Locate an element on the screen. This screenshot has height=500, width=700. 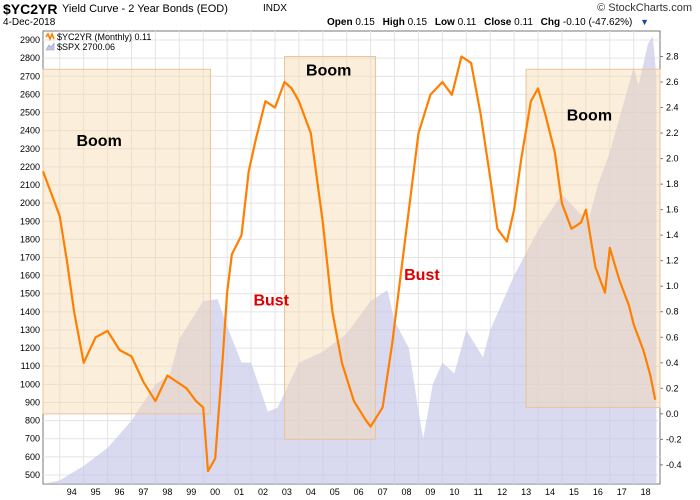
left-tick-label: 2000 is located at coordinates (30, 203).